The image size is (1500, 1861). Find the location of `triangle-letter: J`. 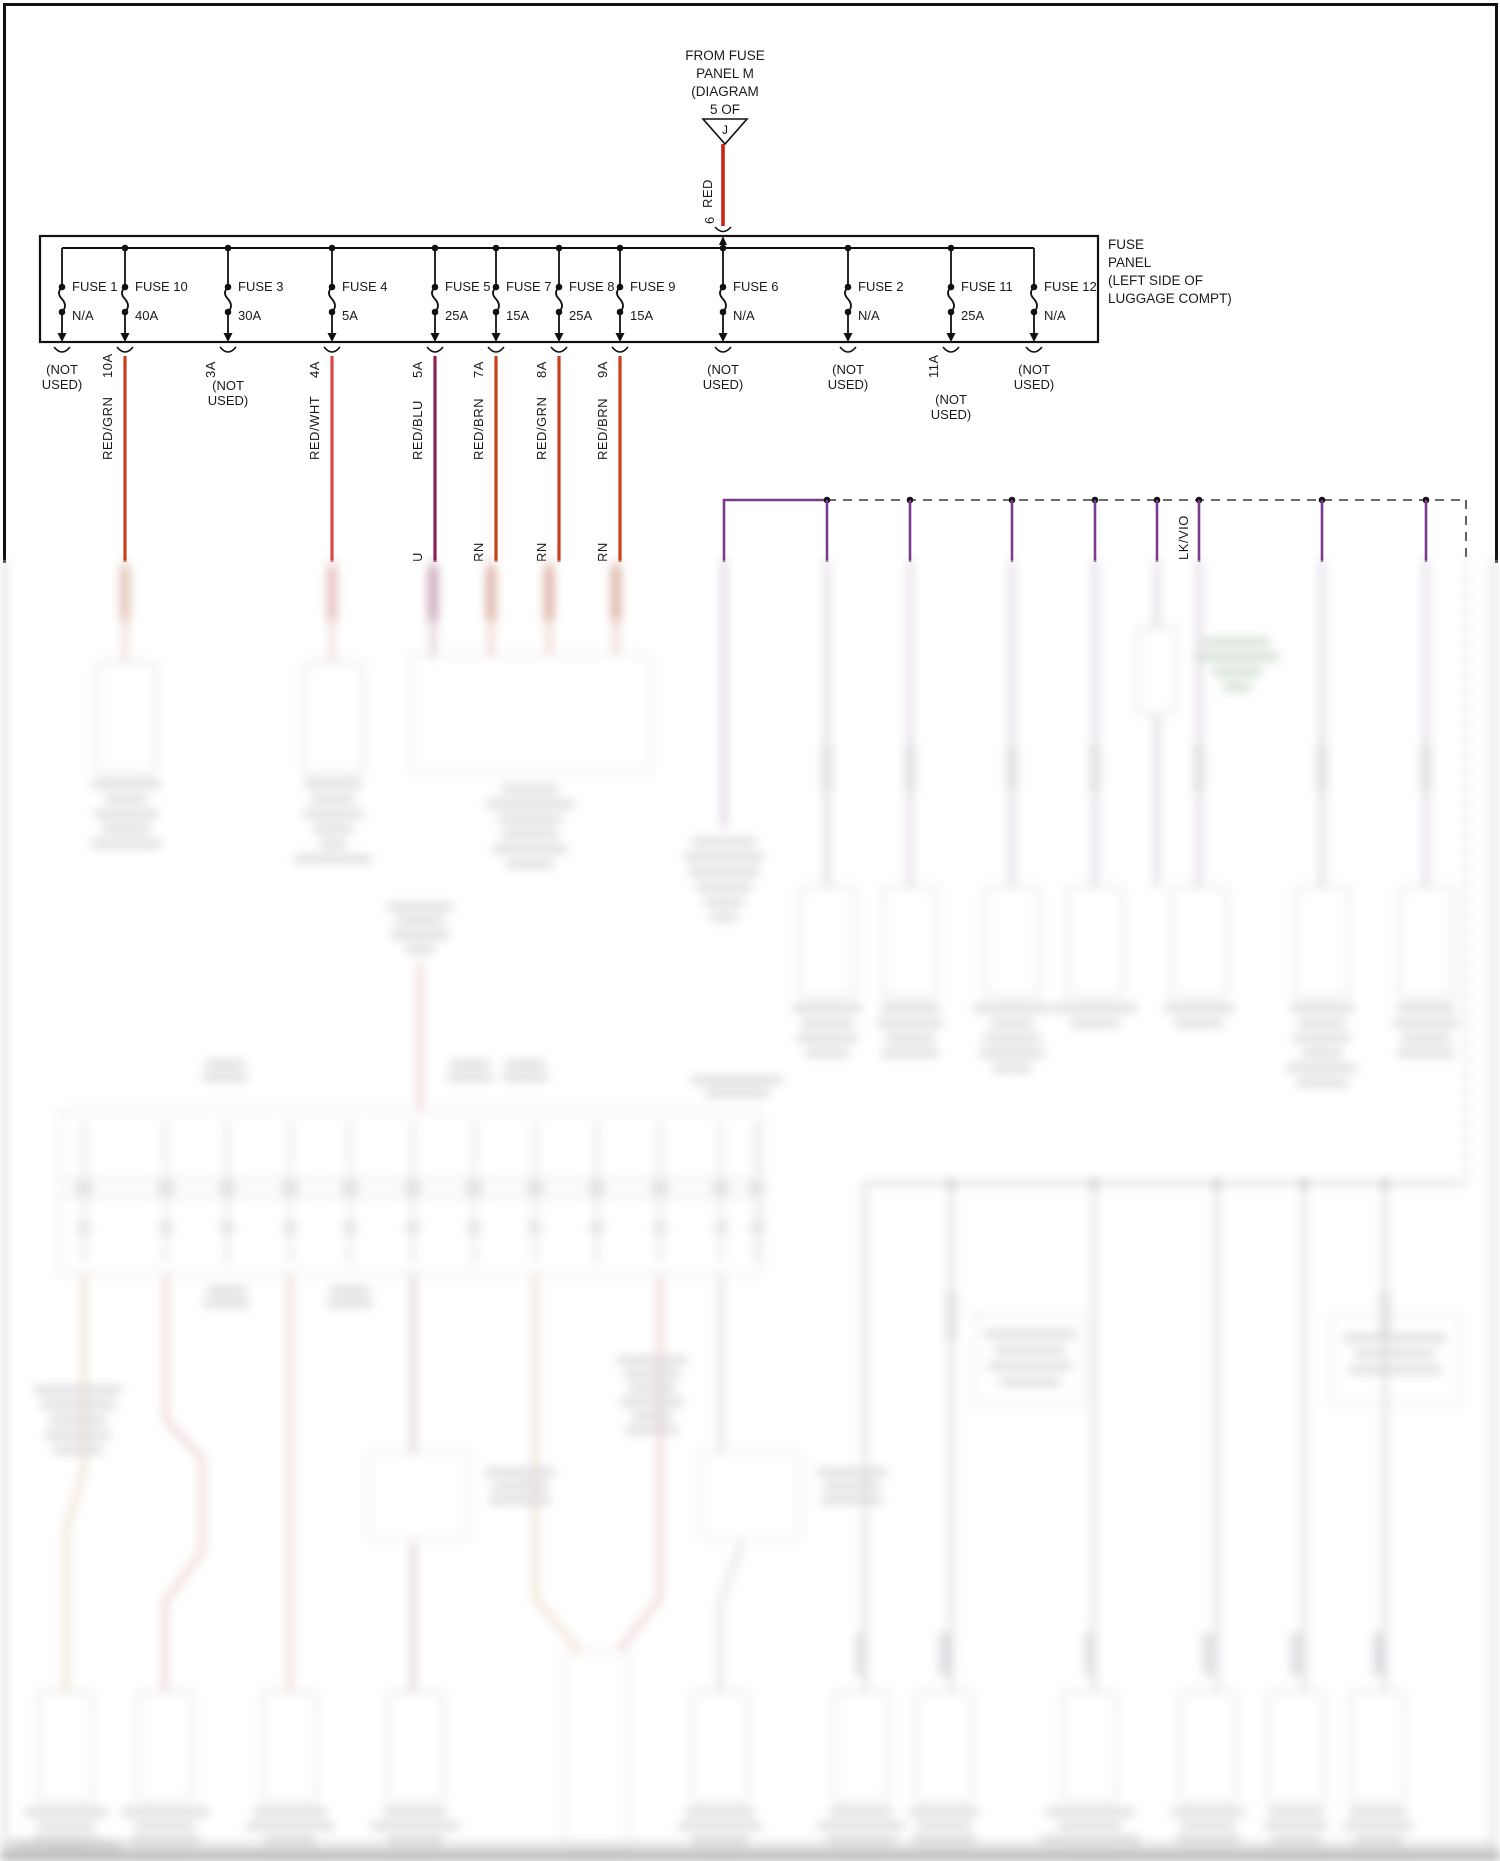

triangle-letter: J is located at coordinates (725, 131).